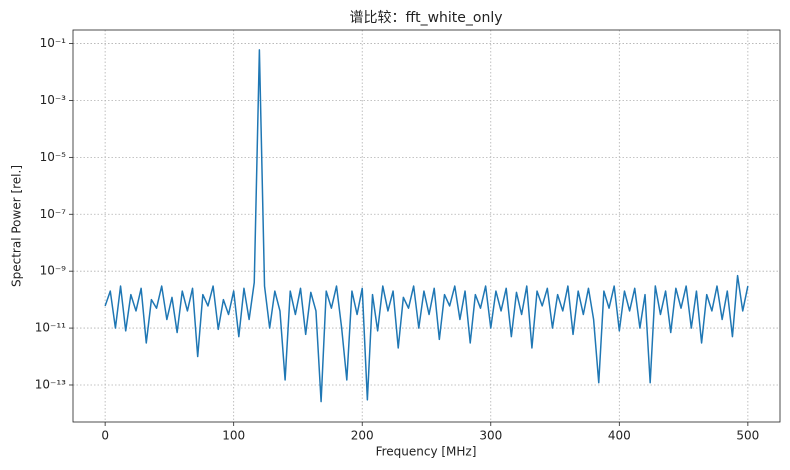 The height and width of the screenshot is (470, 790). What do you see at coordinates (362, 436) in the screenshot?
I see `x-tick-label: 200` at bounding box center [362, 436].